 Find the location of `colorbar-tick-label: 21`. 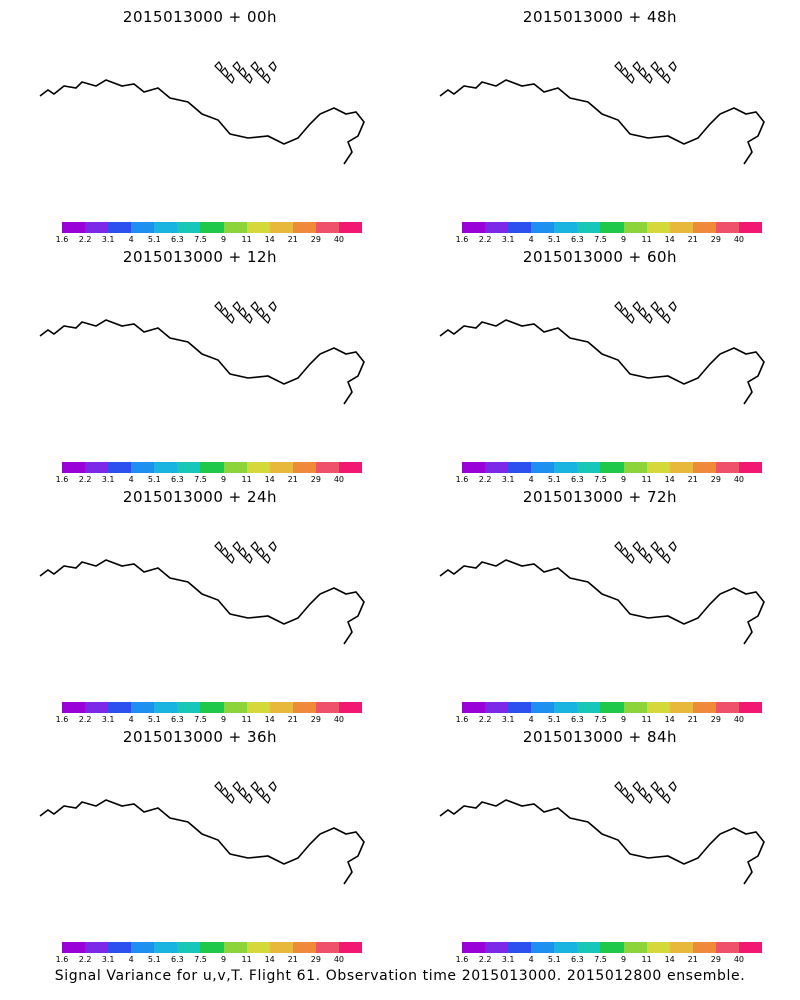

colorbar-tick-label: 21 is located at coordinates (292, 719).